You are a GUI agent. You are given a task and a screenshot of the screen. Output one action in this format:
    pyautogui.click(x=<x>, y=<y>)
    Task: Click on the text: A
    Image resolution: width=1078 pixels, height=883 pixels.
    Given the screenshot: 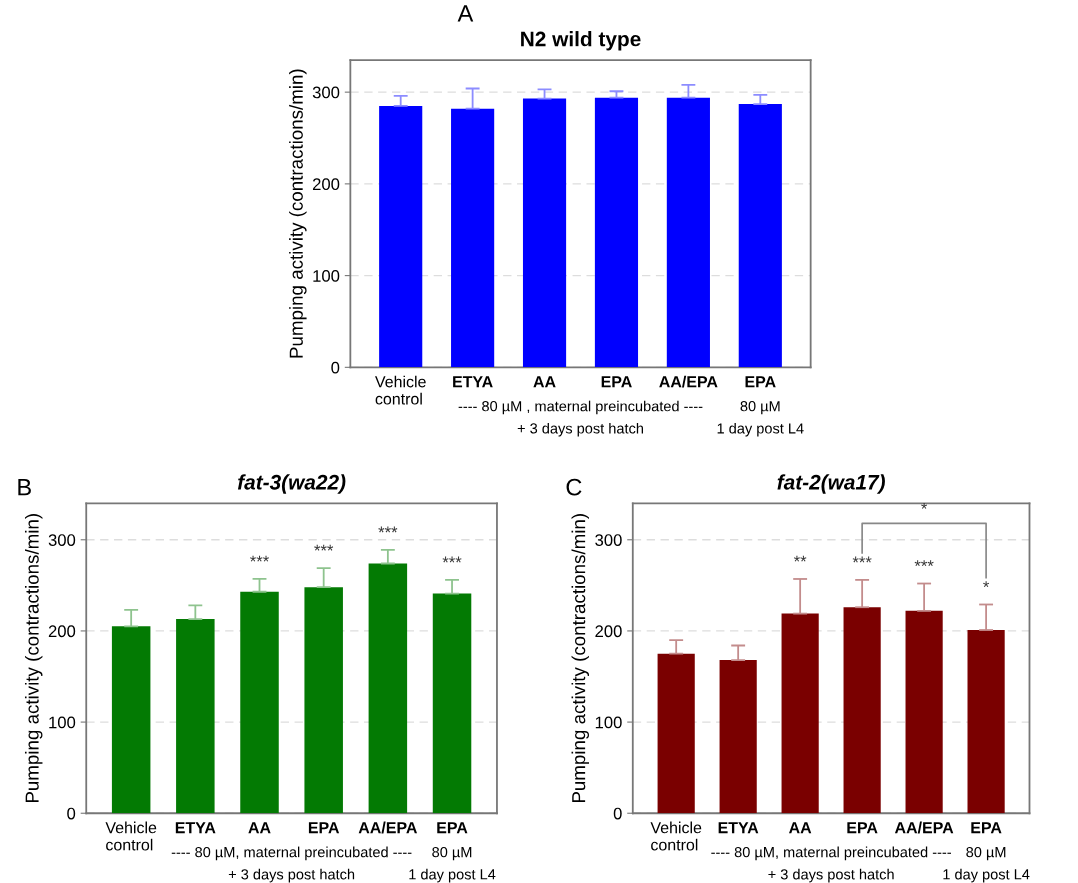 What is the action you would take?
    pyautogui.click(x=465, y=13)
    